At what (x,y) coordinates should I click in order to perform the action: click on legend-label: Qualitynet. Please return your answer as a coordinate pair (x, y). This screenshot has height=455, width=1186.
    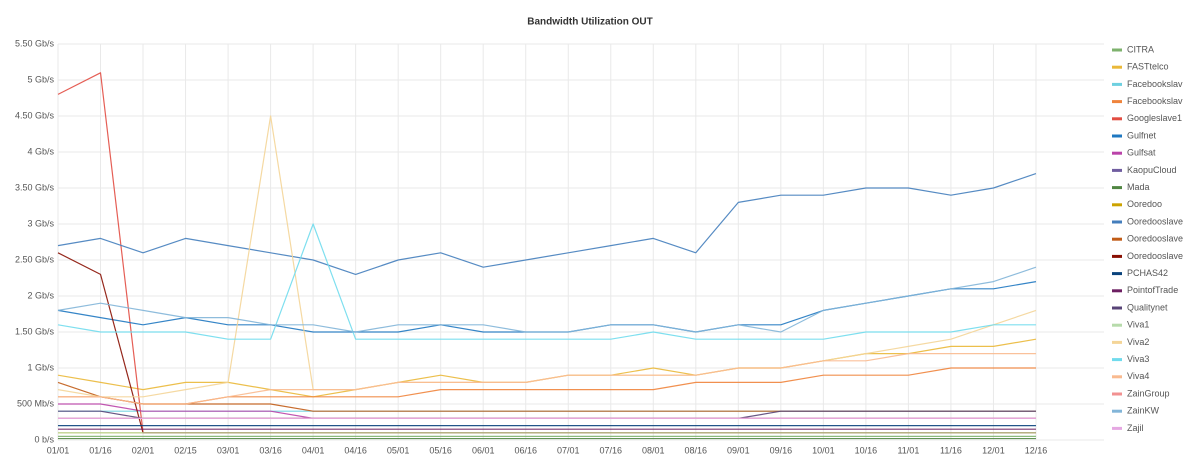
    Looking at the image, I should click on (1147, 307).